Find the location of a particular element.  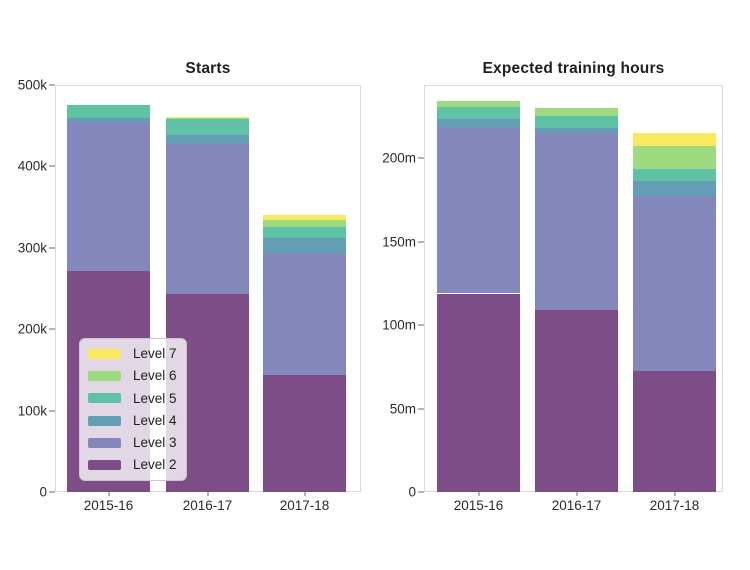

legend-item: Level 2 is located at coordinates (134, 465).